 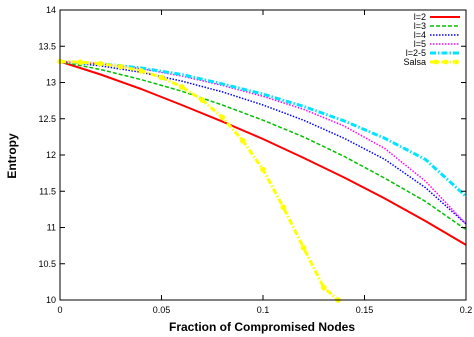 I want to click on legend-label: l=4, so click(x=420, y=35).